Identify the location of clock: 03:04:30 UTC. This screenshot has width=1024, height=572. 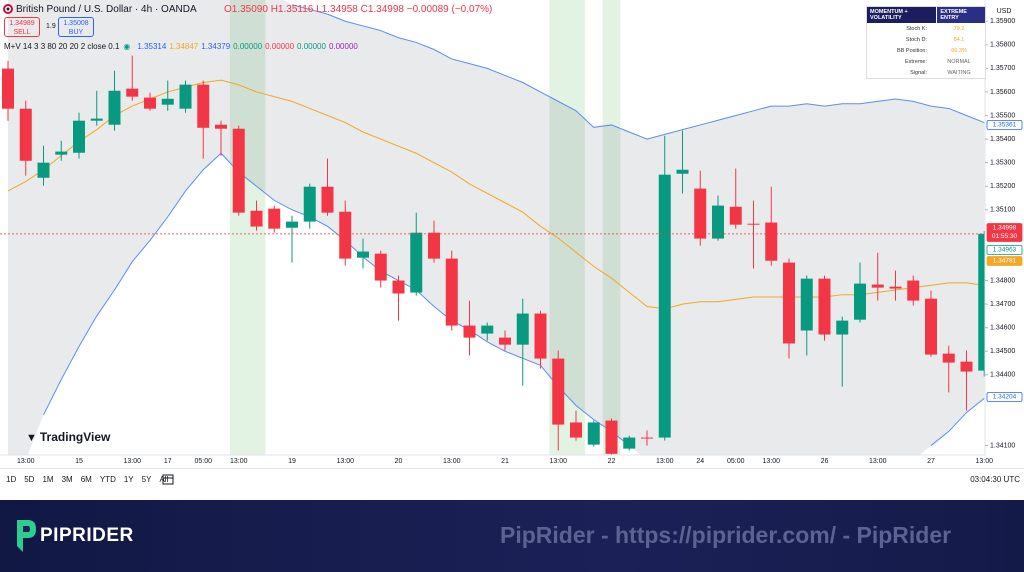
(995, 479).